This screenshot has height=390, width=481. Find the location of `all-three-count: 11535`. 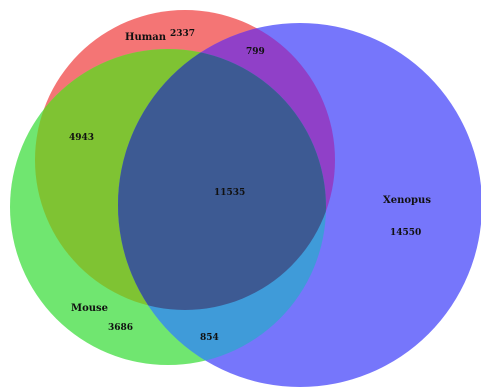

all-three-count: 11535 is located at coordinates (229, 193).